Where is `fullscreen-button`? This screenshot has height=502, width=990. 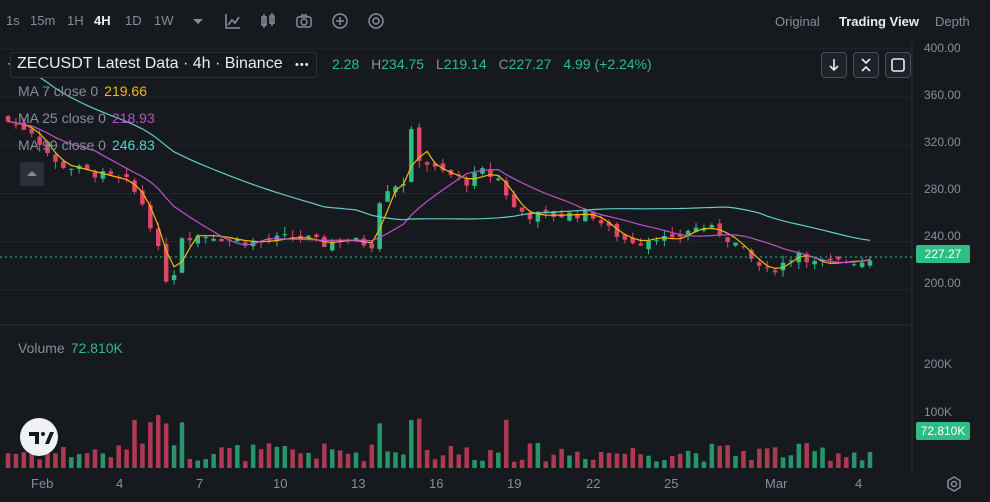
fullscreen-button is located at coordinates (898, 65).